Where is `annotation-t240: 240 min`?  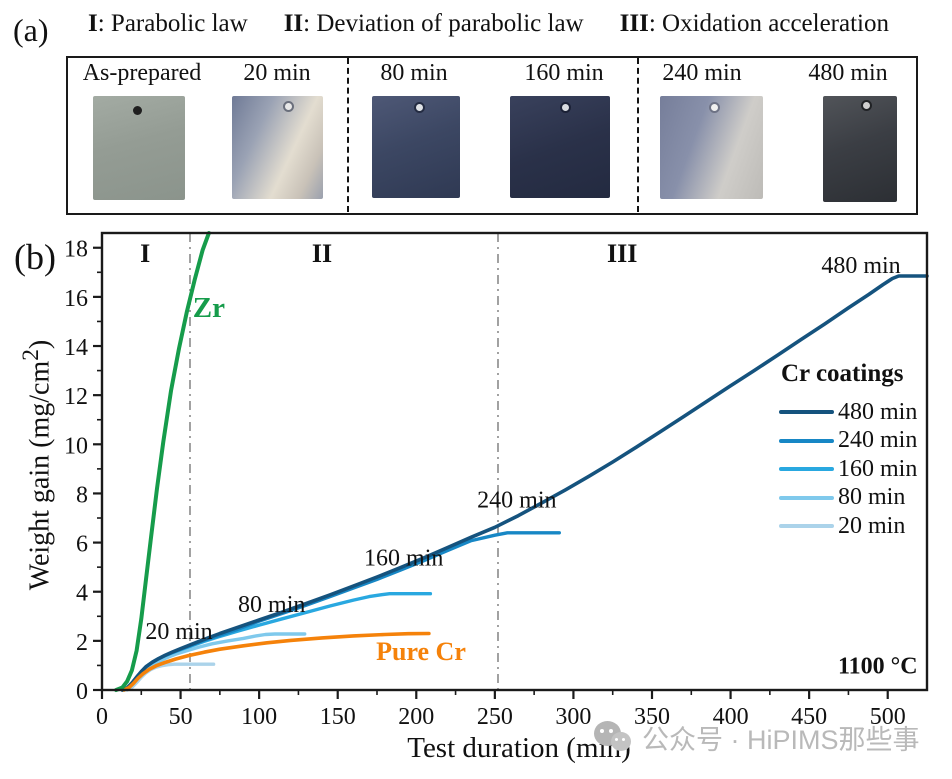 annotation-t240: 240 min is located at coordinates (516, 501).